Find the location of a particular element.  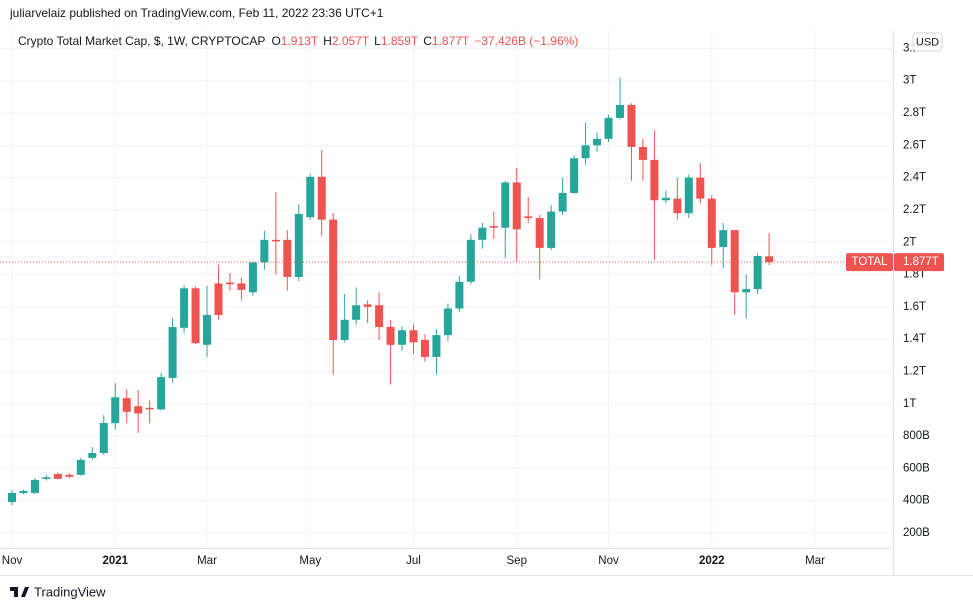

y-tick-label: 400B is located at coordinates (916, 501).